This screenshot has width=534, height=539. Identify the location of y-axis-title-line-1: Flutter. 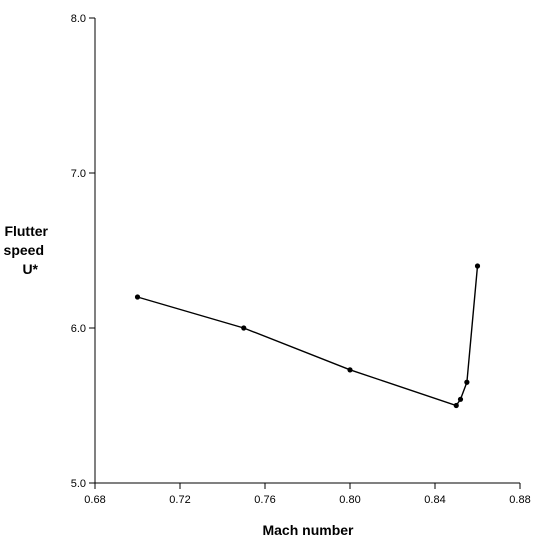
(26, 231).